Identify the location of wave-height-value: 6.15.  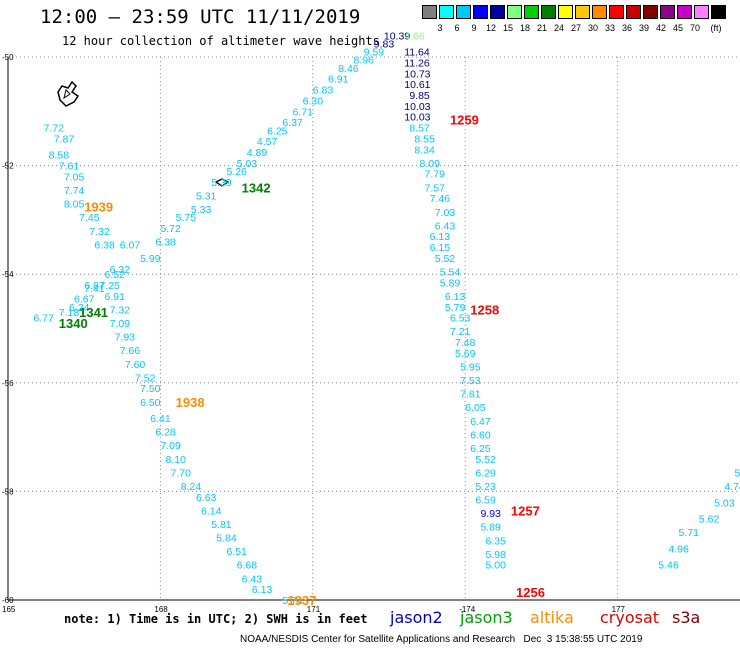
(440, 248).